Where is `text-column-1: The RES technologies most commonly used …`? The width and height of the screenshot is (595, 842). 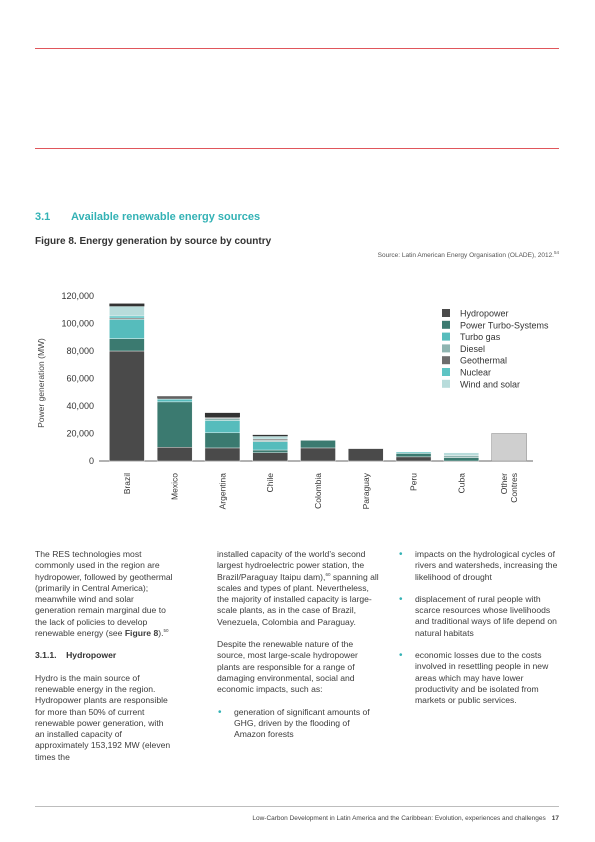
text-column-1: The RES technologies most commonly used … is located at coordinates (104, 661).